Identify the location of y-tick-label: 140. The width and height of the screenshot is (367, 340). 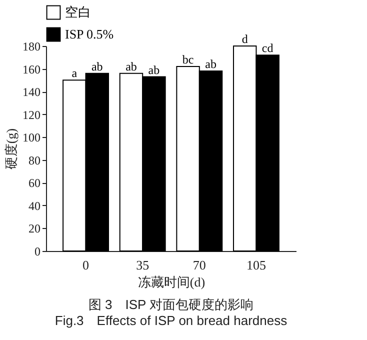
(31, 92).